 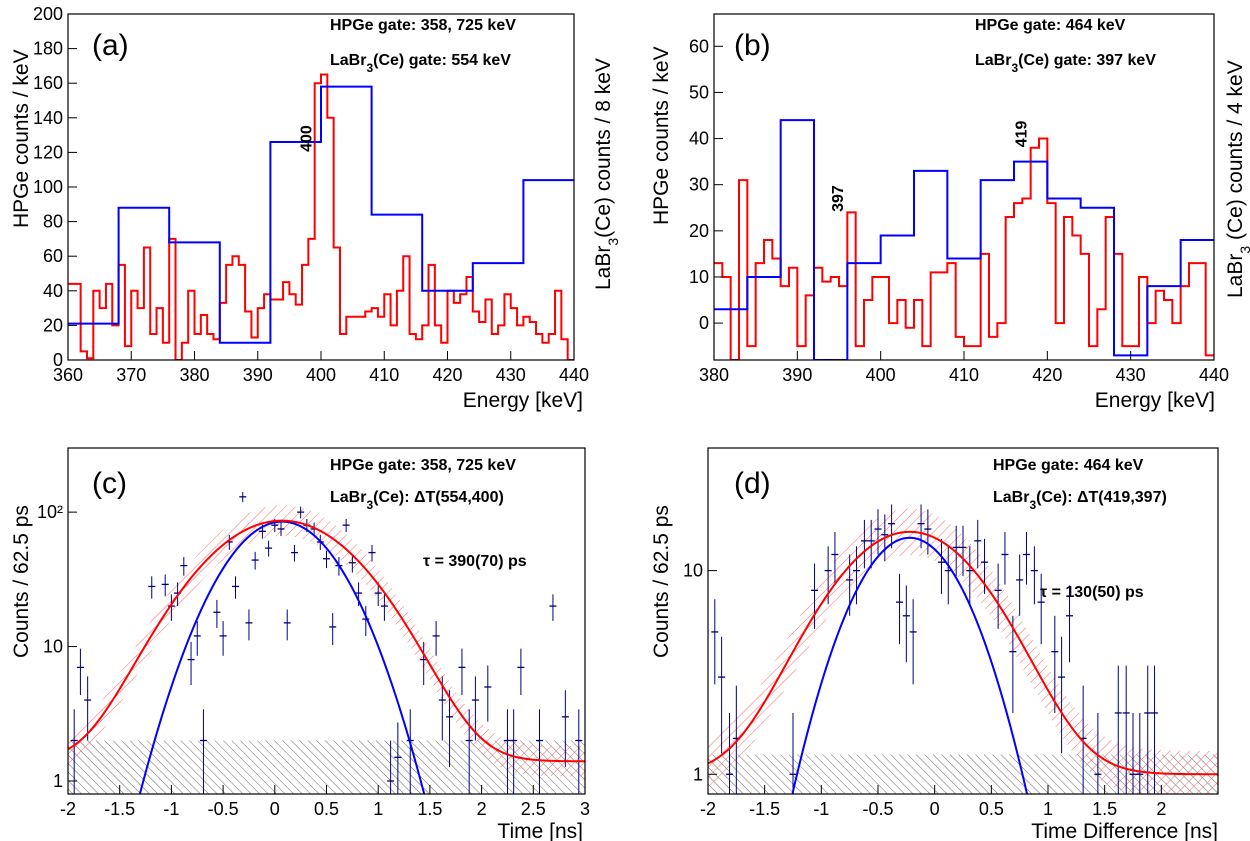 I want to click on peak-label-b-0: 397, so click(x=838, y=198).